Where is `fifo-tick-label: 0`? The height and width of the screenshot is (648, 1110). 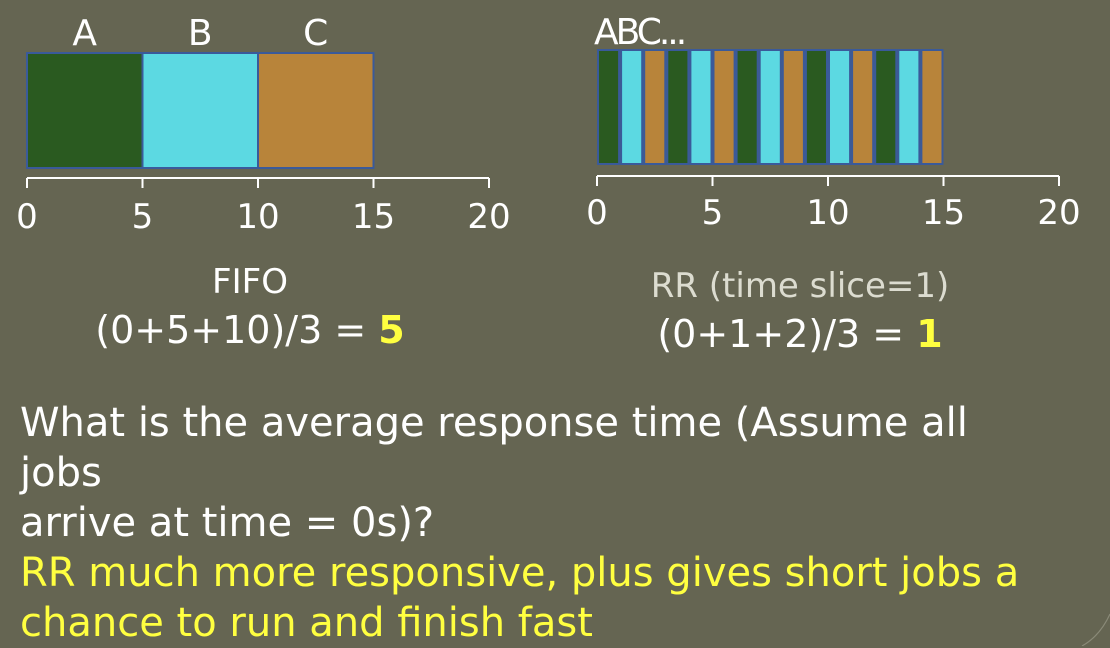 fifo-tick-label: 0 is located at coordinates (27, 217).